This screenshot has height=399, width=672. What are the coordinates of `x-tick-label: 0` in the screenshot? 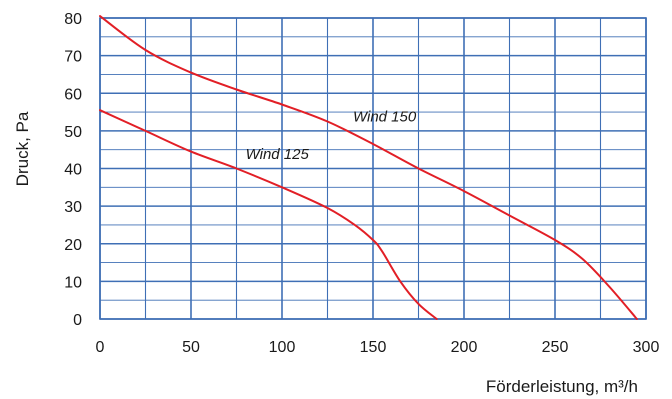 It's located at (100, 347).